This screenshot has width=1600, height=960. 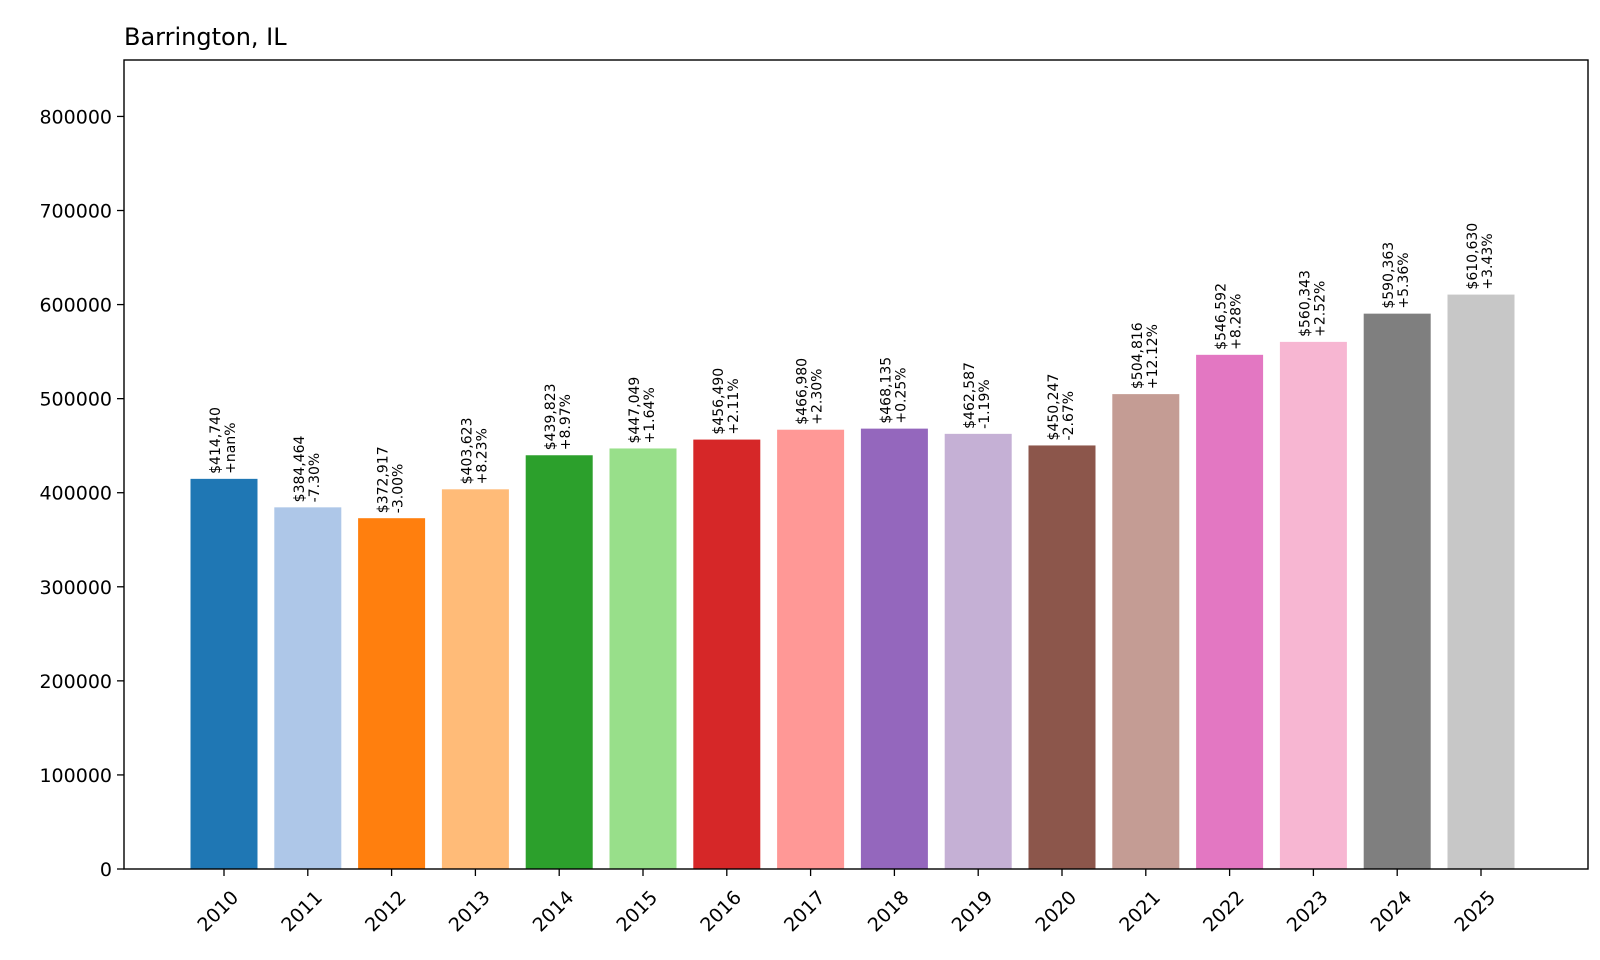 I want to click on bar-value-label: $450,247, so click(x=1054, y=407).